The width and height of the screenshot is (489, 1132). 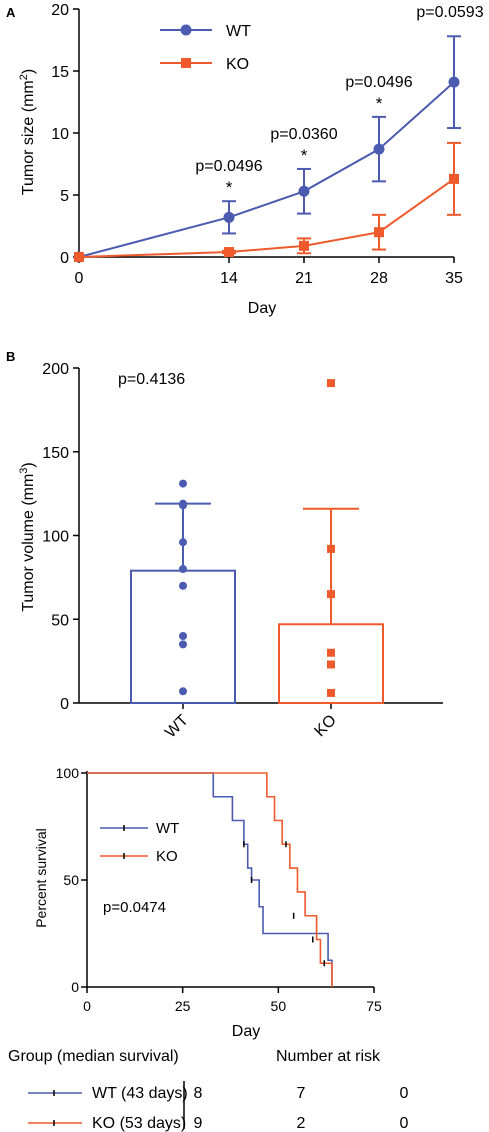 What do you see at coordinates (449, 12) in the screenshot?
I see `panel-a-p-value: p=0.0593` at bounding box center [449, 12].